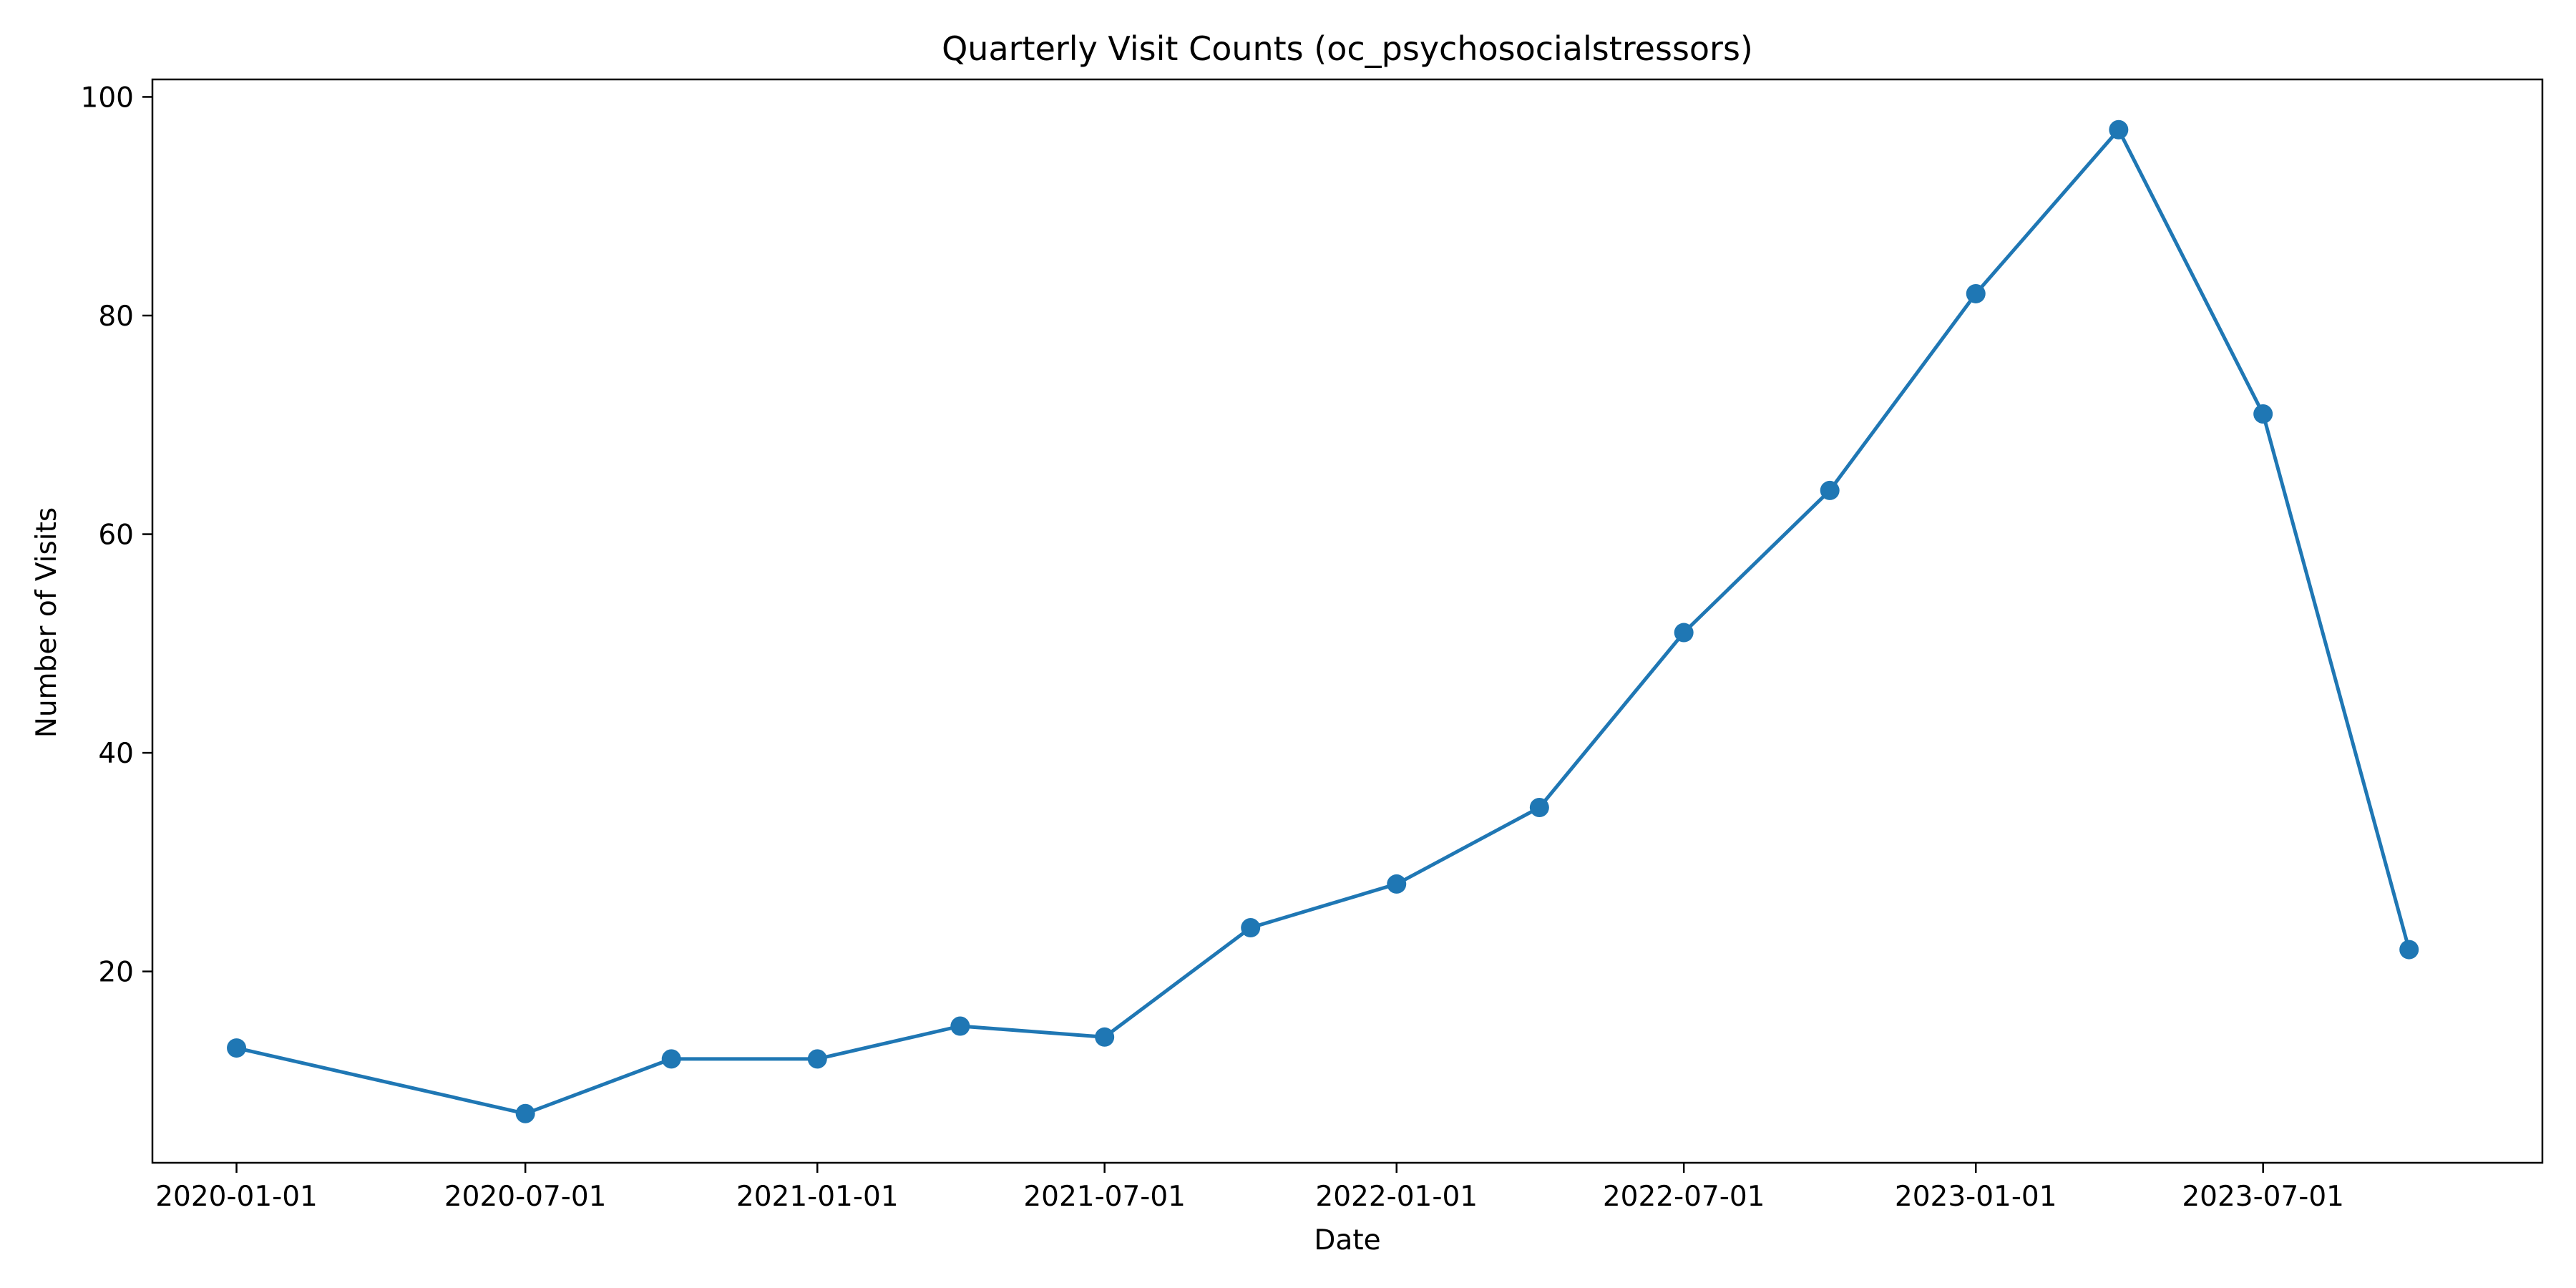 The height and width of the screenshot is (1288, 2576). Describe the element at coordinates (116, 973) in the screenshot. I see `y-tick-label: 20` at that location.